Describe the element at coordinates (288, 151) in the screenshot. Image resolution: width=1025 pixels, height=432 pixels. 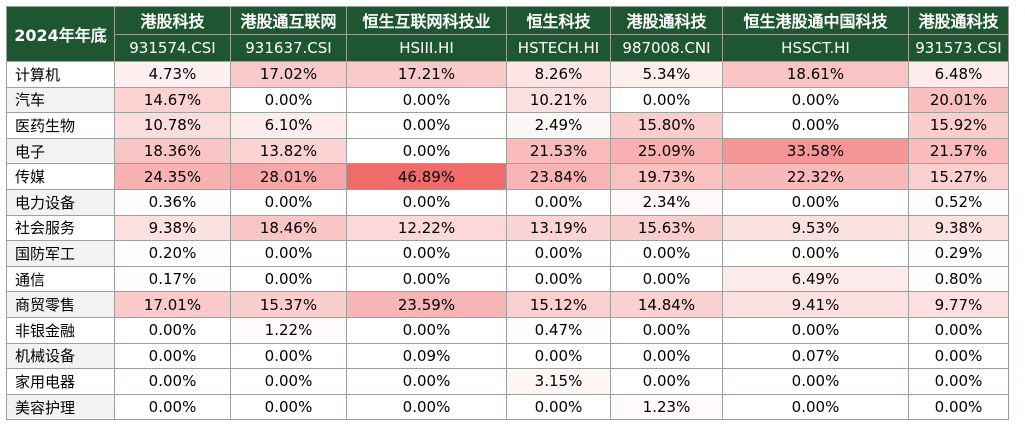
I see `heatmap-cell: 13.82%` at that location.